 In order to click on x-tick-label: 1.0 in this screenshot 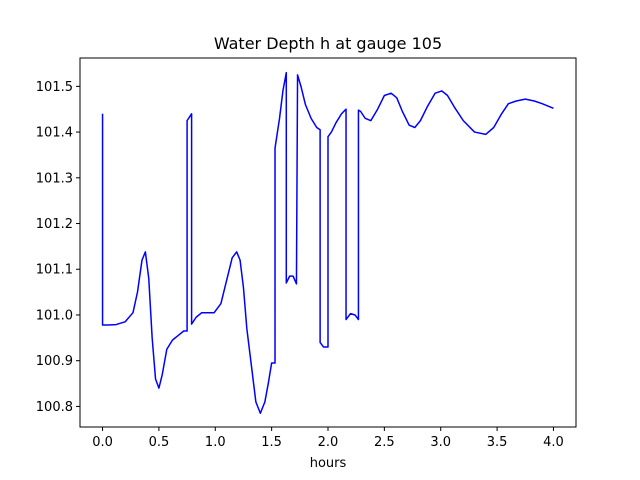, I will do `click(215, 442)`.